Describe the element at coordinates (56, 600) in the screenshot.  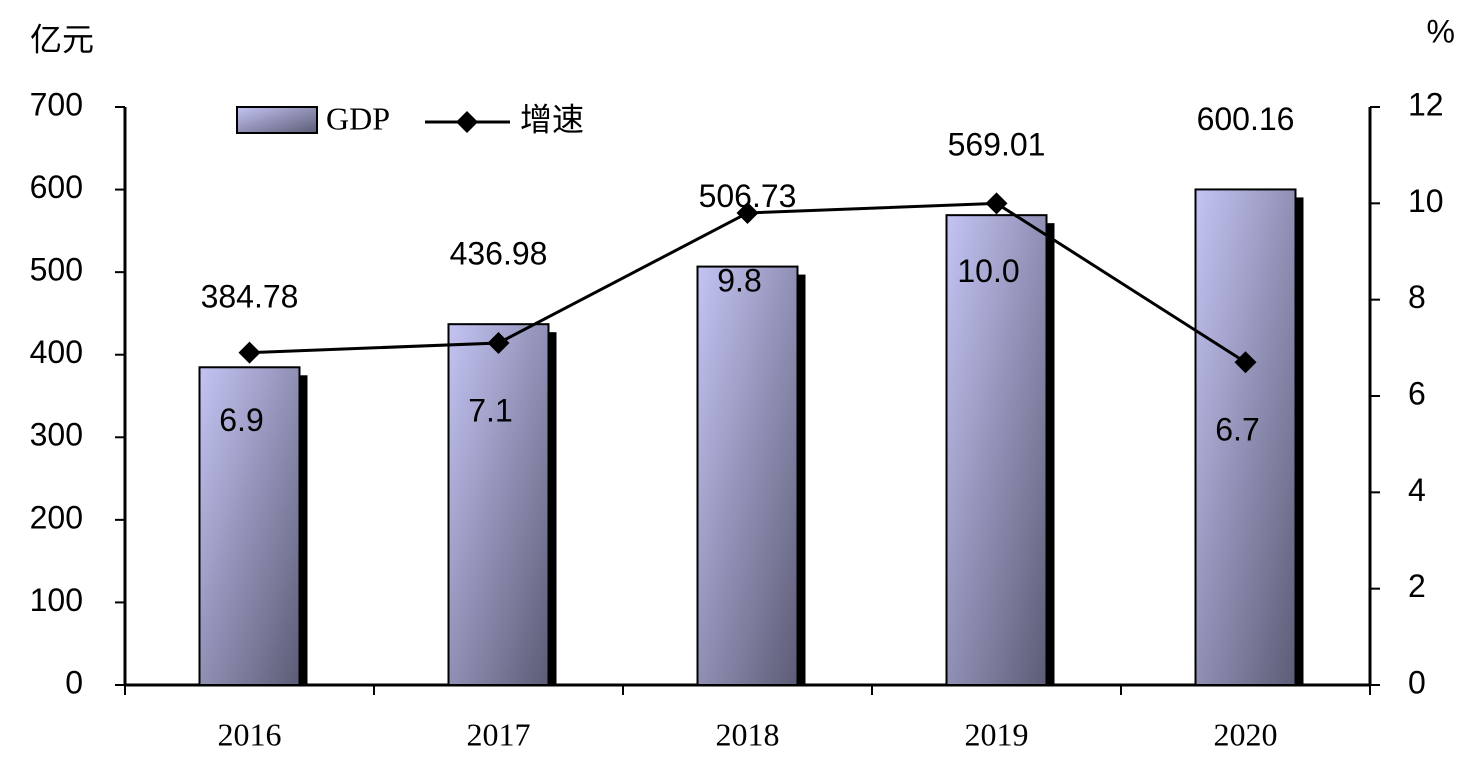
I see `y-tick-label: 100` at that location.